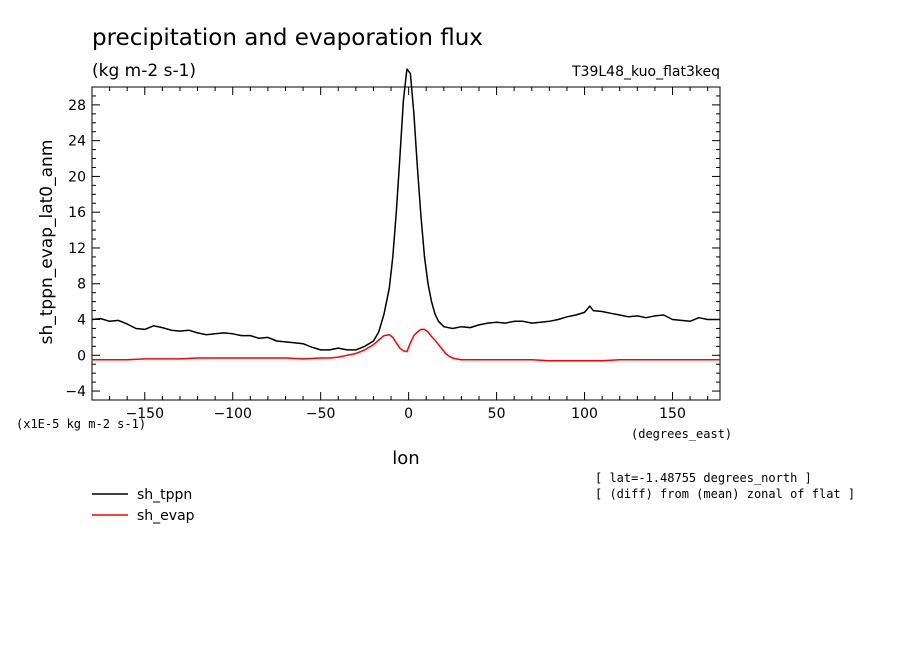  Describe the element at coordinates (77, 213) in the screenshot. I see `y-tick-label: 16` at that location.